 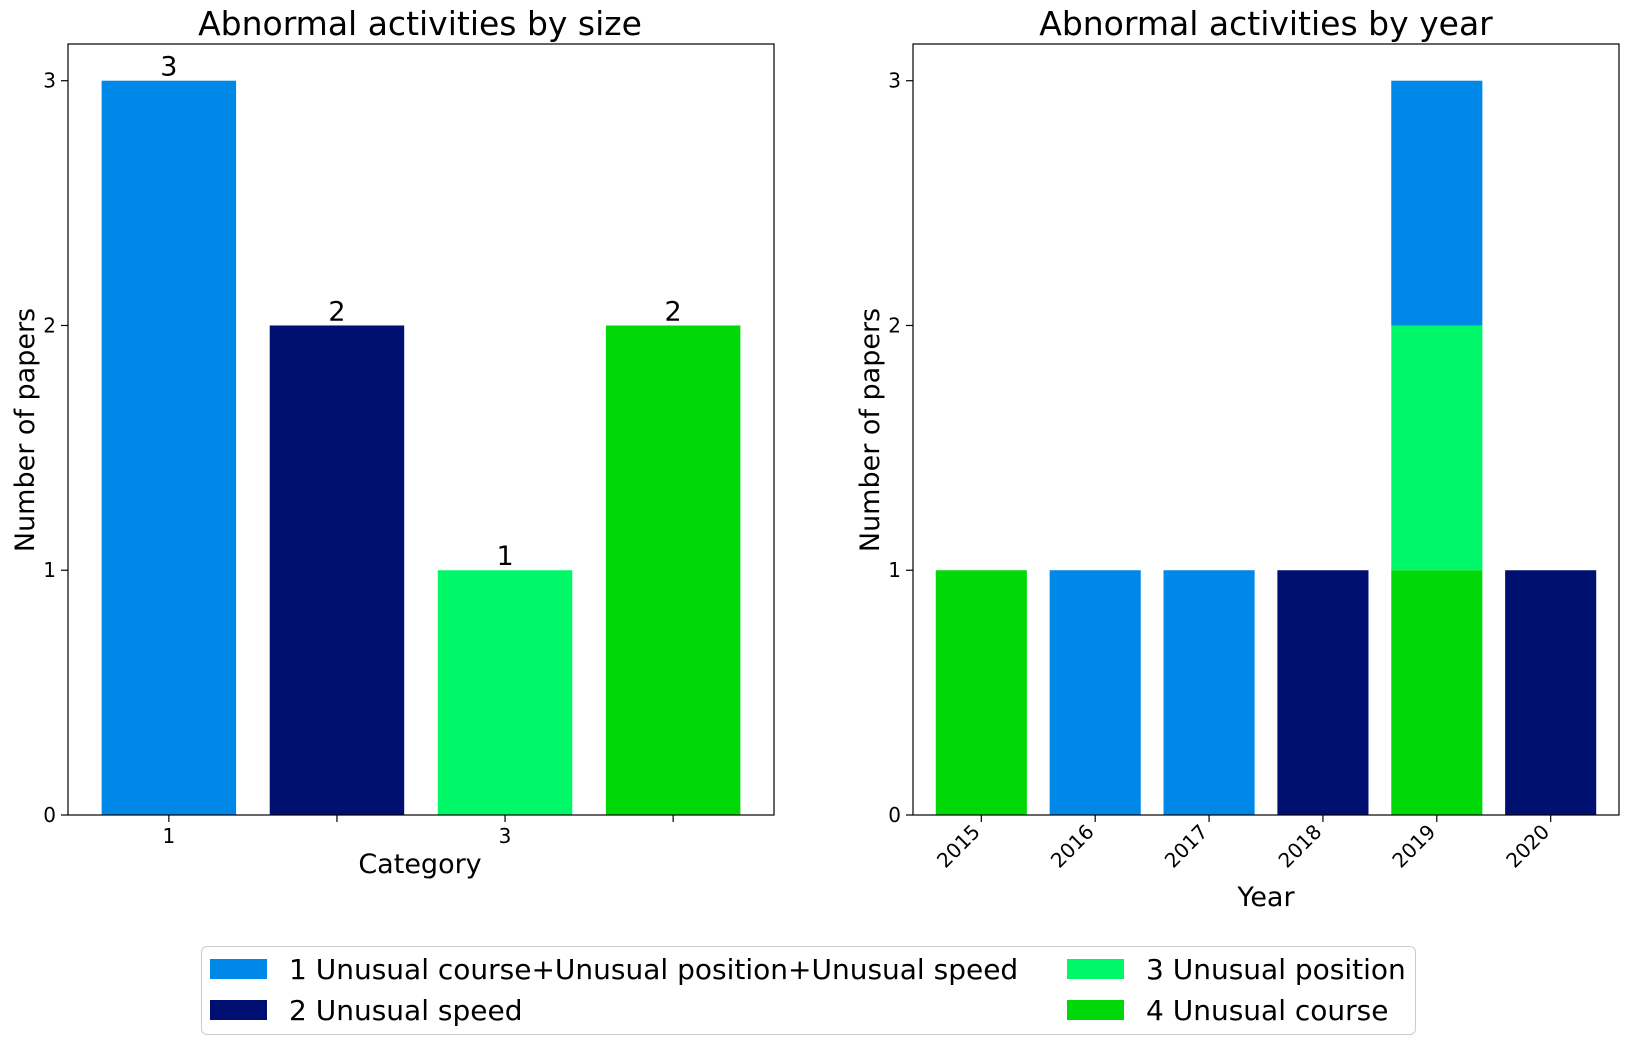 What do you see at coordinates (406, 1010) in the screenshot?
I see `legend-label: 2 Unusual speed` at bounding box center [406, 1010].